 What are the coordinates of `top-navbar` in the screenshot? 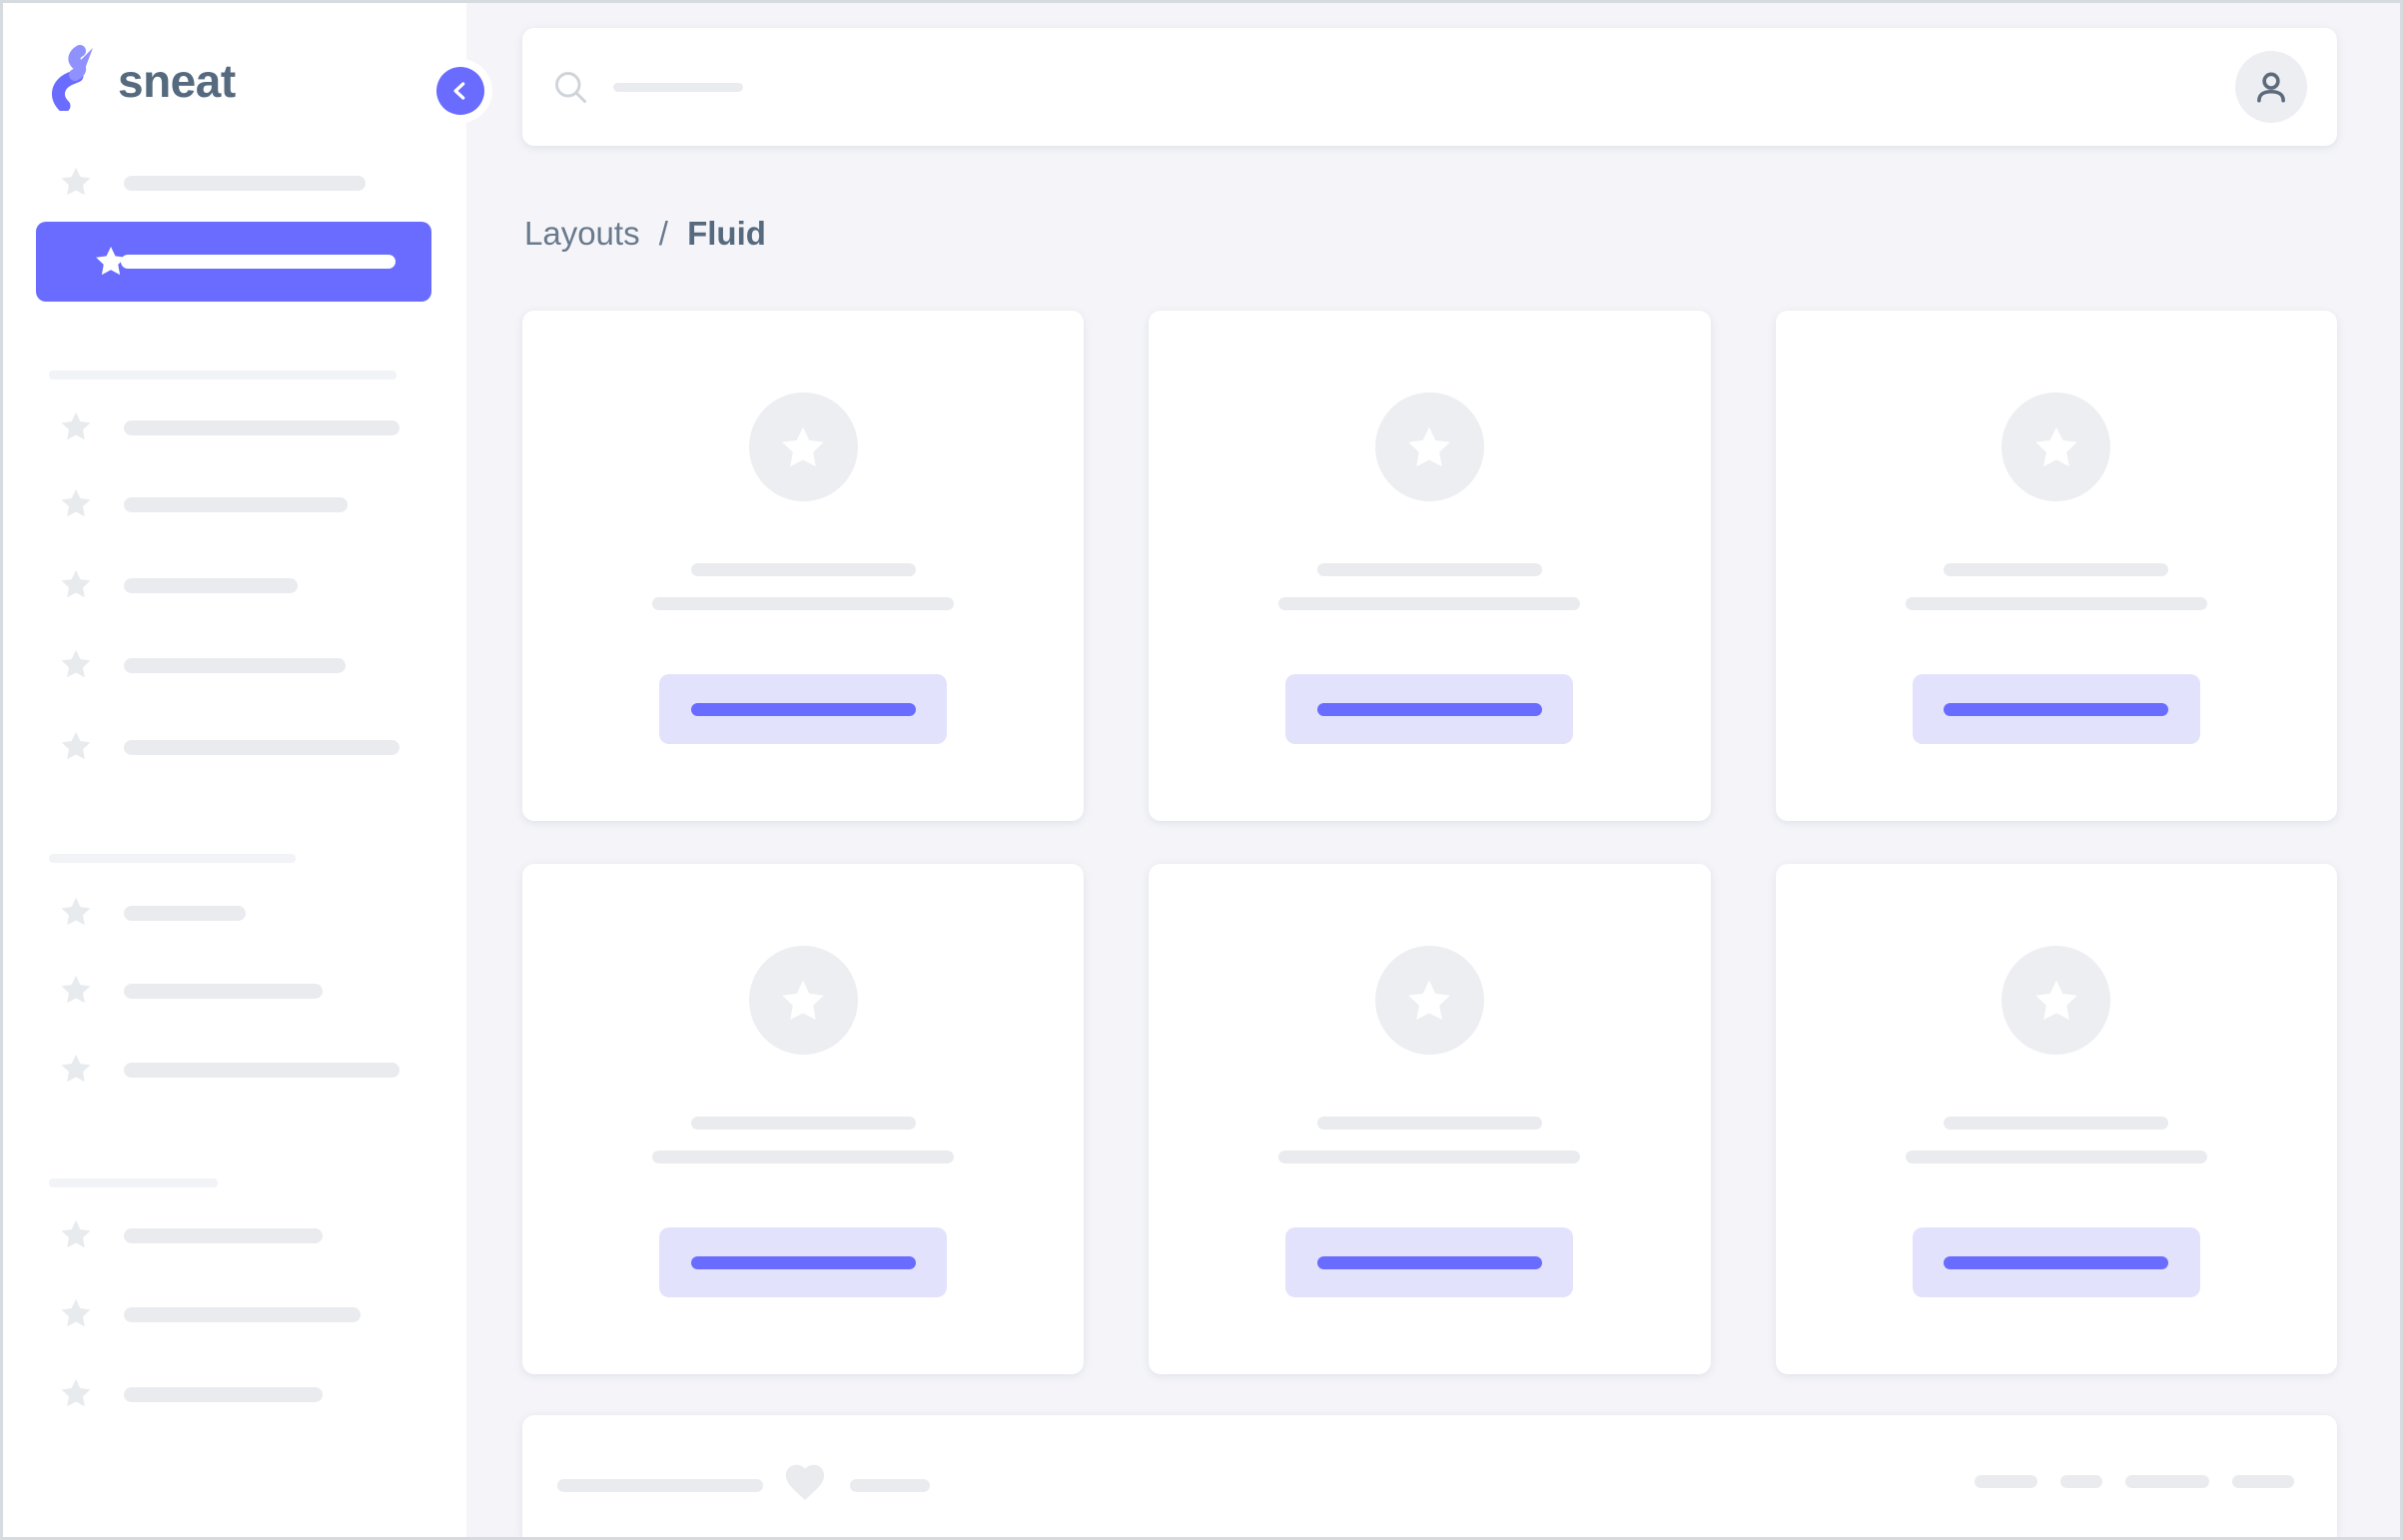 It's located at (1429, 87).